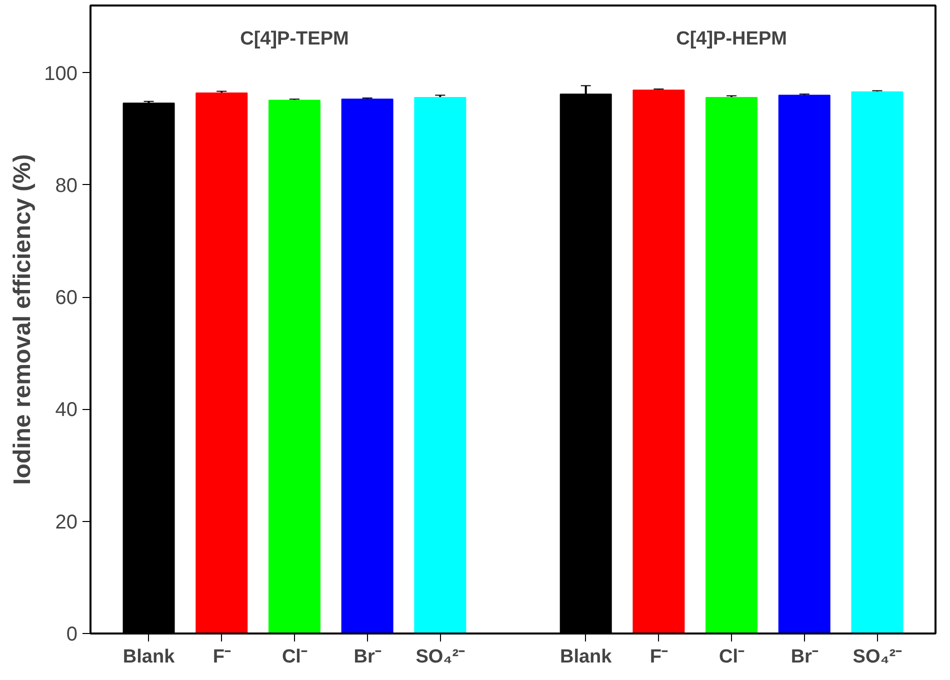 This screenshot has height=680, width=950. I want to click on y-axis-title: Iodine removal efficiency (%), so click(22, 319).